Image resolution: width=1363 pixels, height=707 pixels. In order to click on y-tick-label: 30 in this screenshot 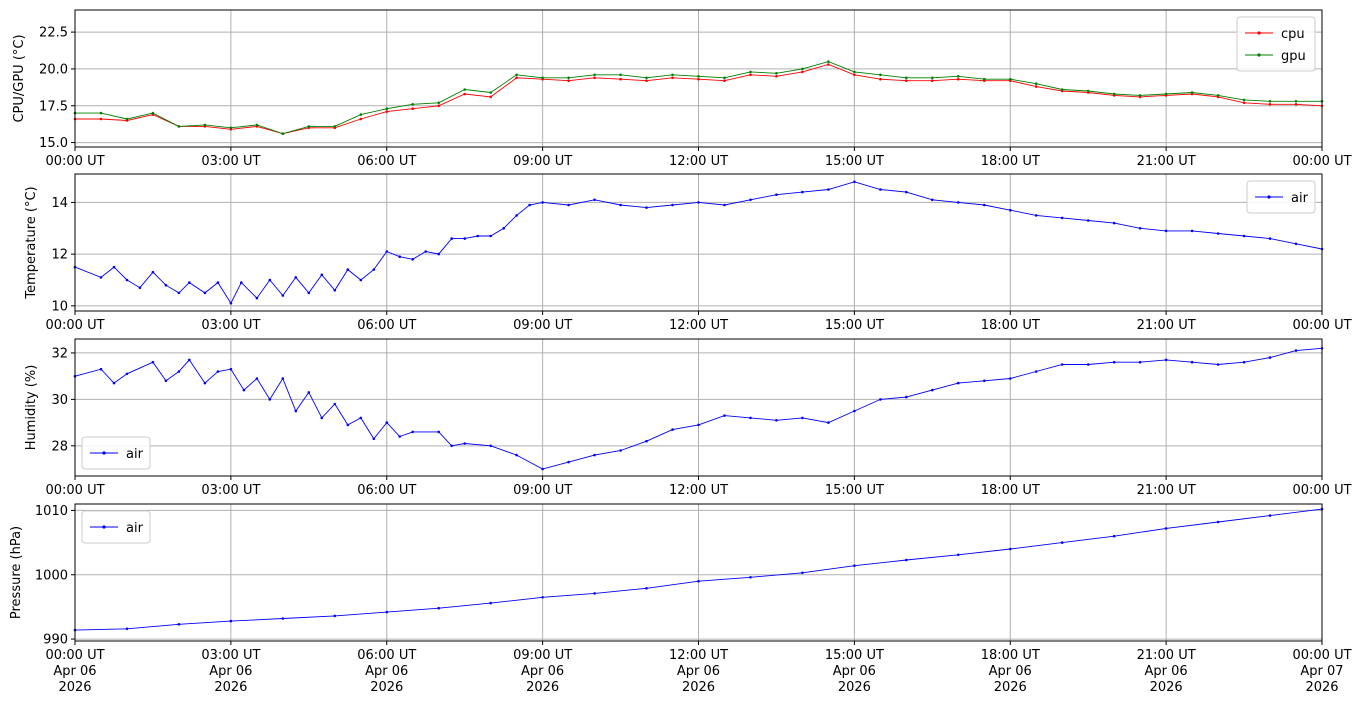, I will do `click(59, 400)`.